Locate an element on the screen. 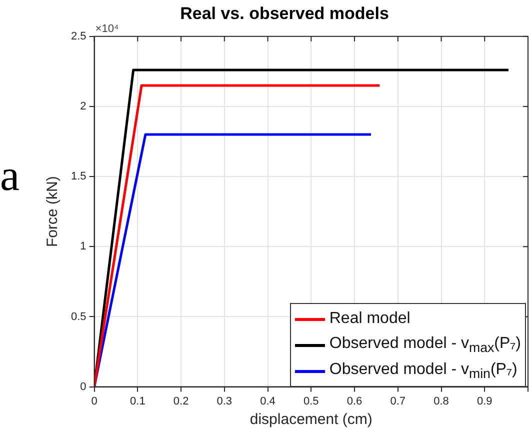 This screenshot has height=433, width=531. x-tick-label: 0.7 is located at coordinates (398, 401).